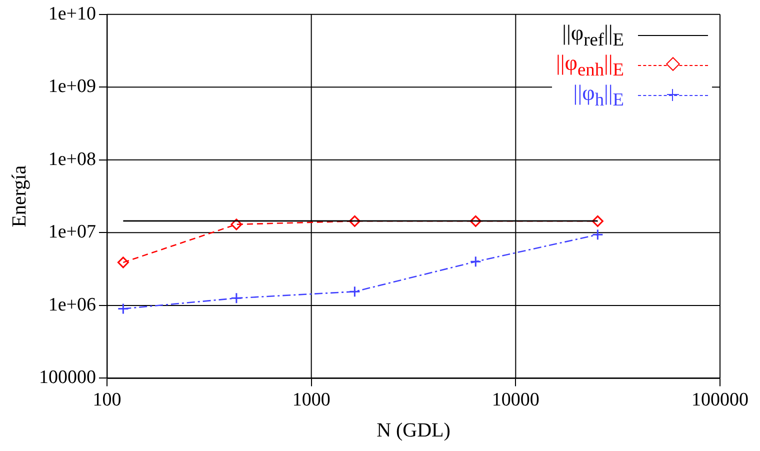  Describe the element at coordinates (72, 87) in the screenshot. I see `y-tick-label: 1e+09` at that location.